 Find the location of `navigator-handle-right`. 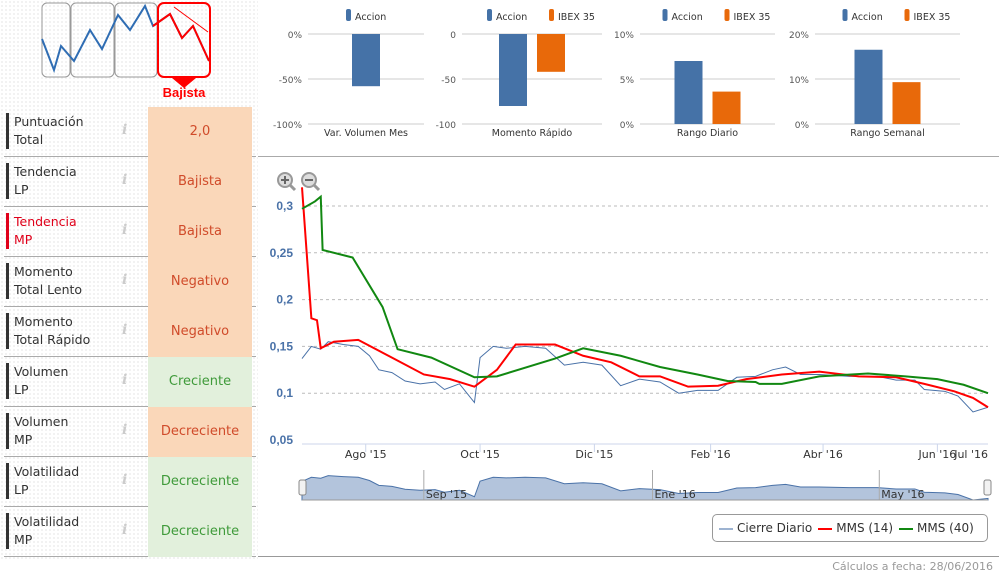

navigator-handle-right is located at coordinates (987, 487).